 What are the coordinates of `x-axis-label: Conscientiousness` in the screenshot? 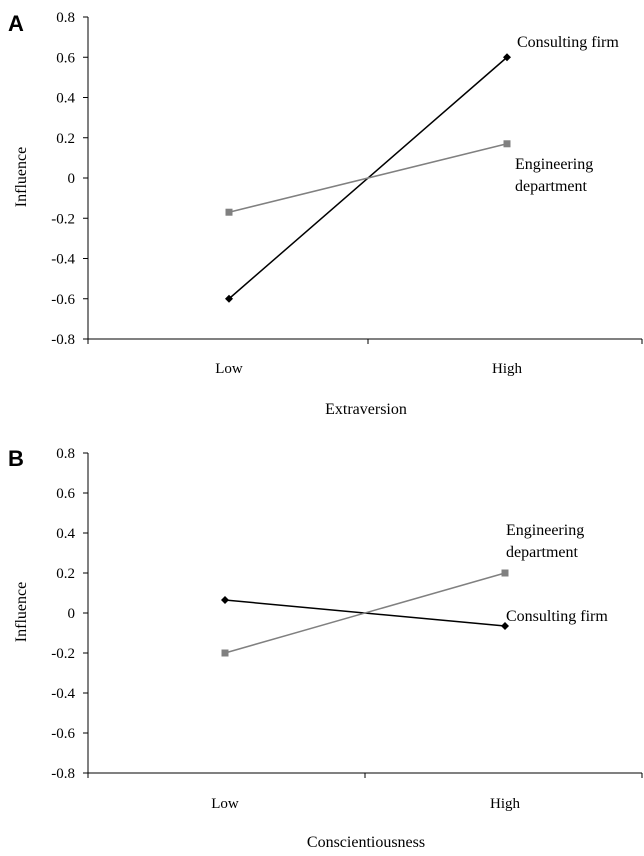 It's located at (366, 842).